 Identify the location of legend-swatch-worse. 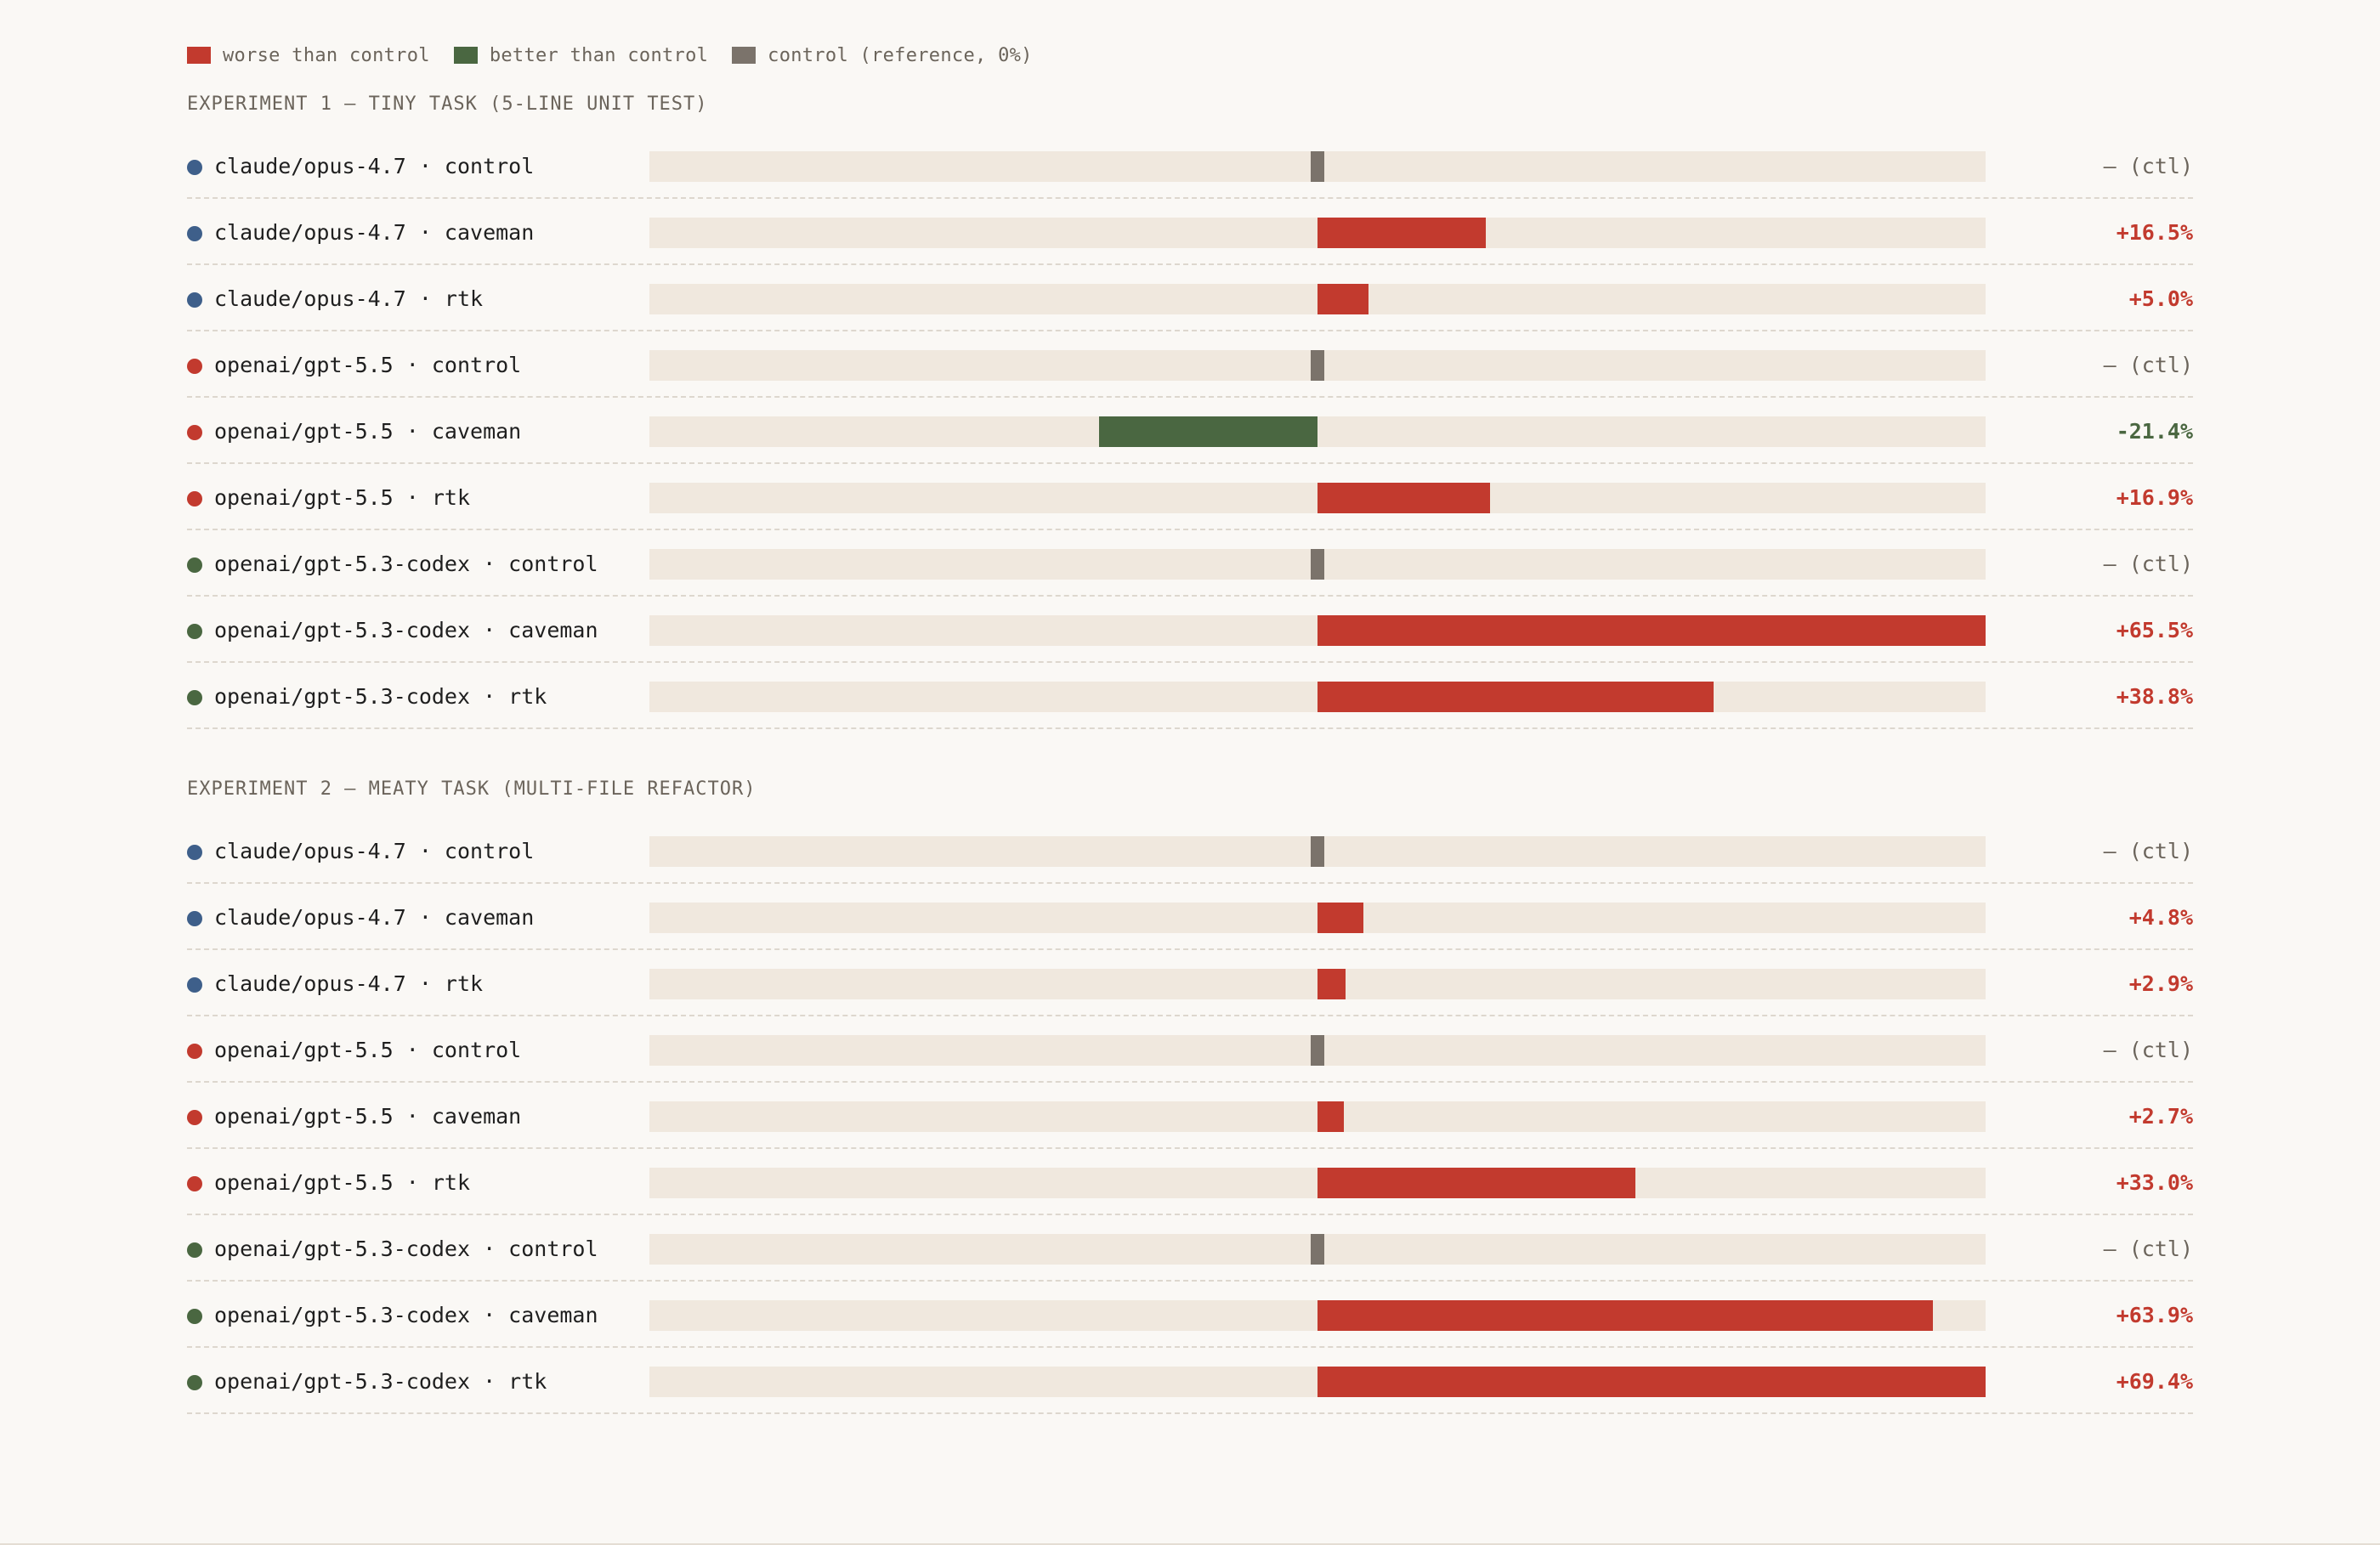
(199, 55).